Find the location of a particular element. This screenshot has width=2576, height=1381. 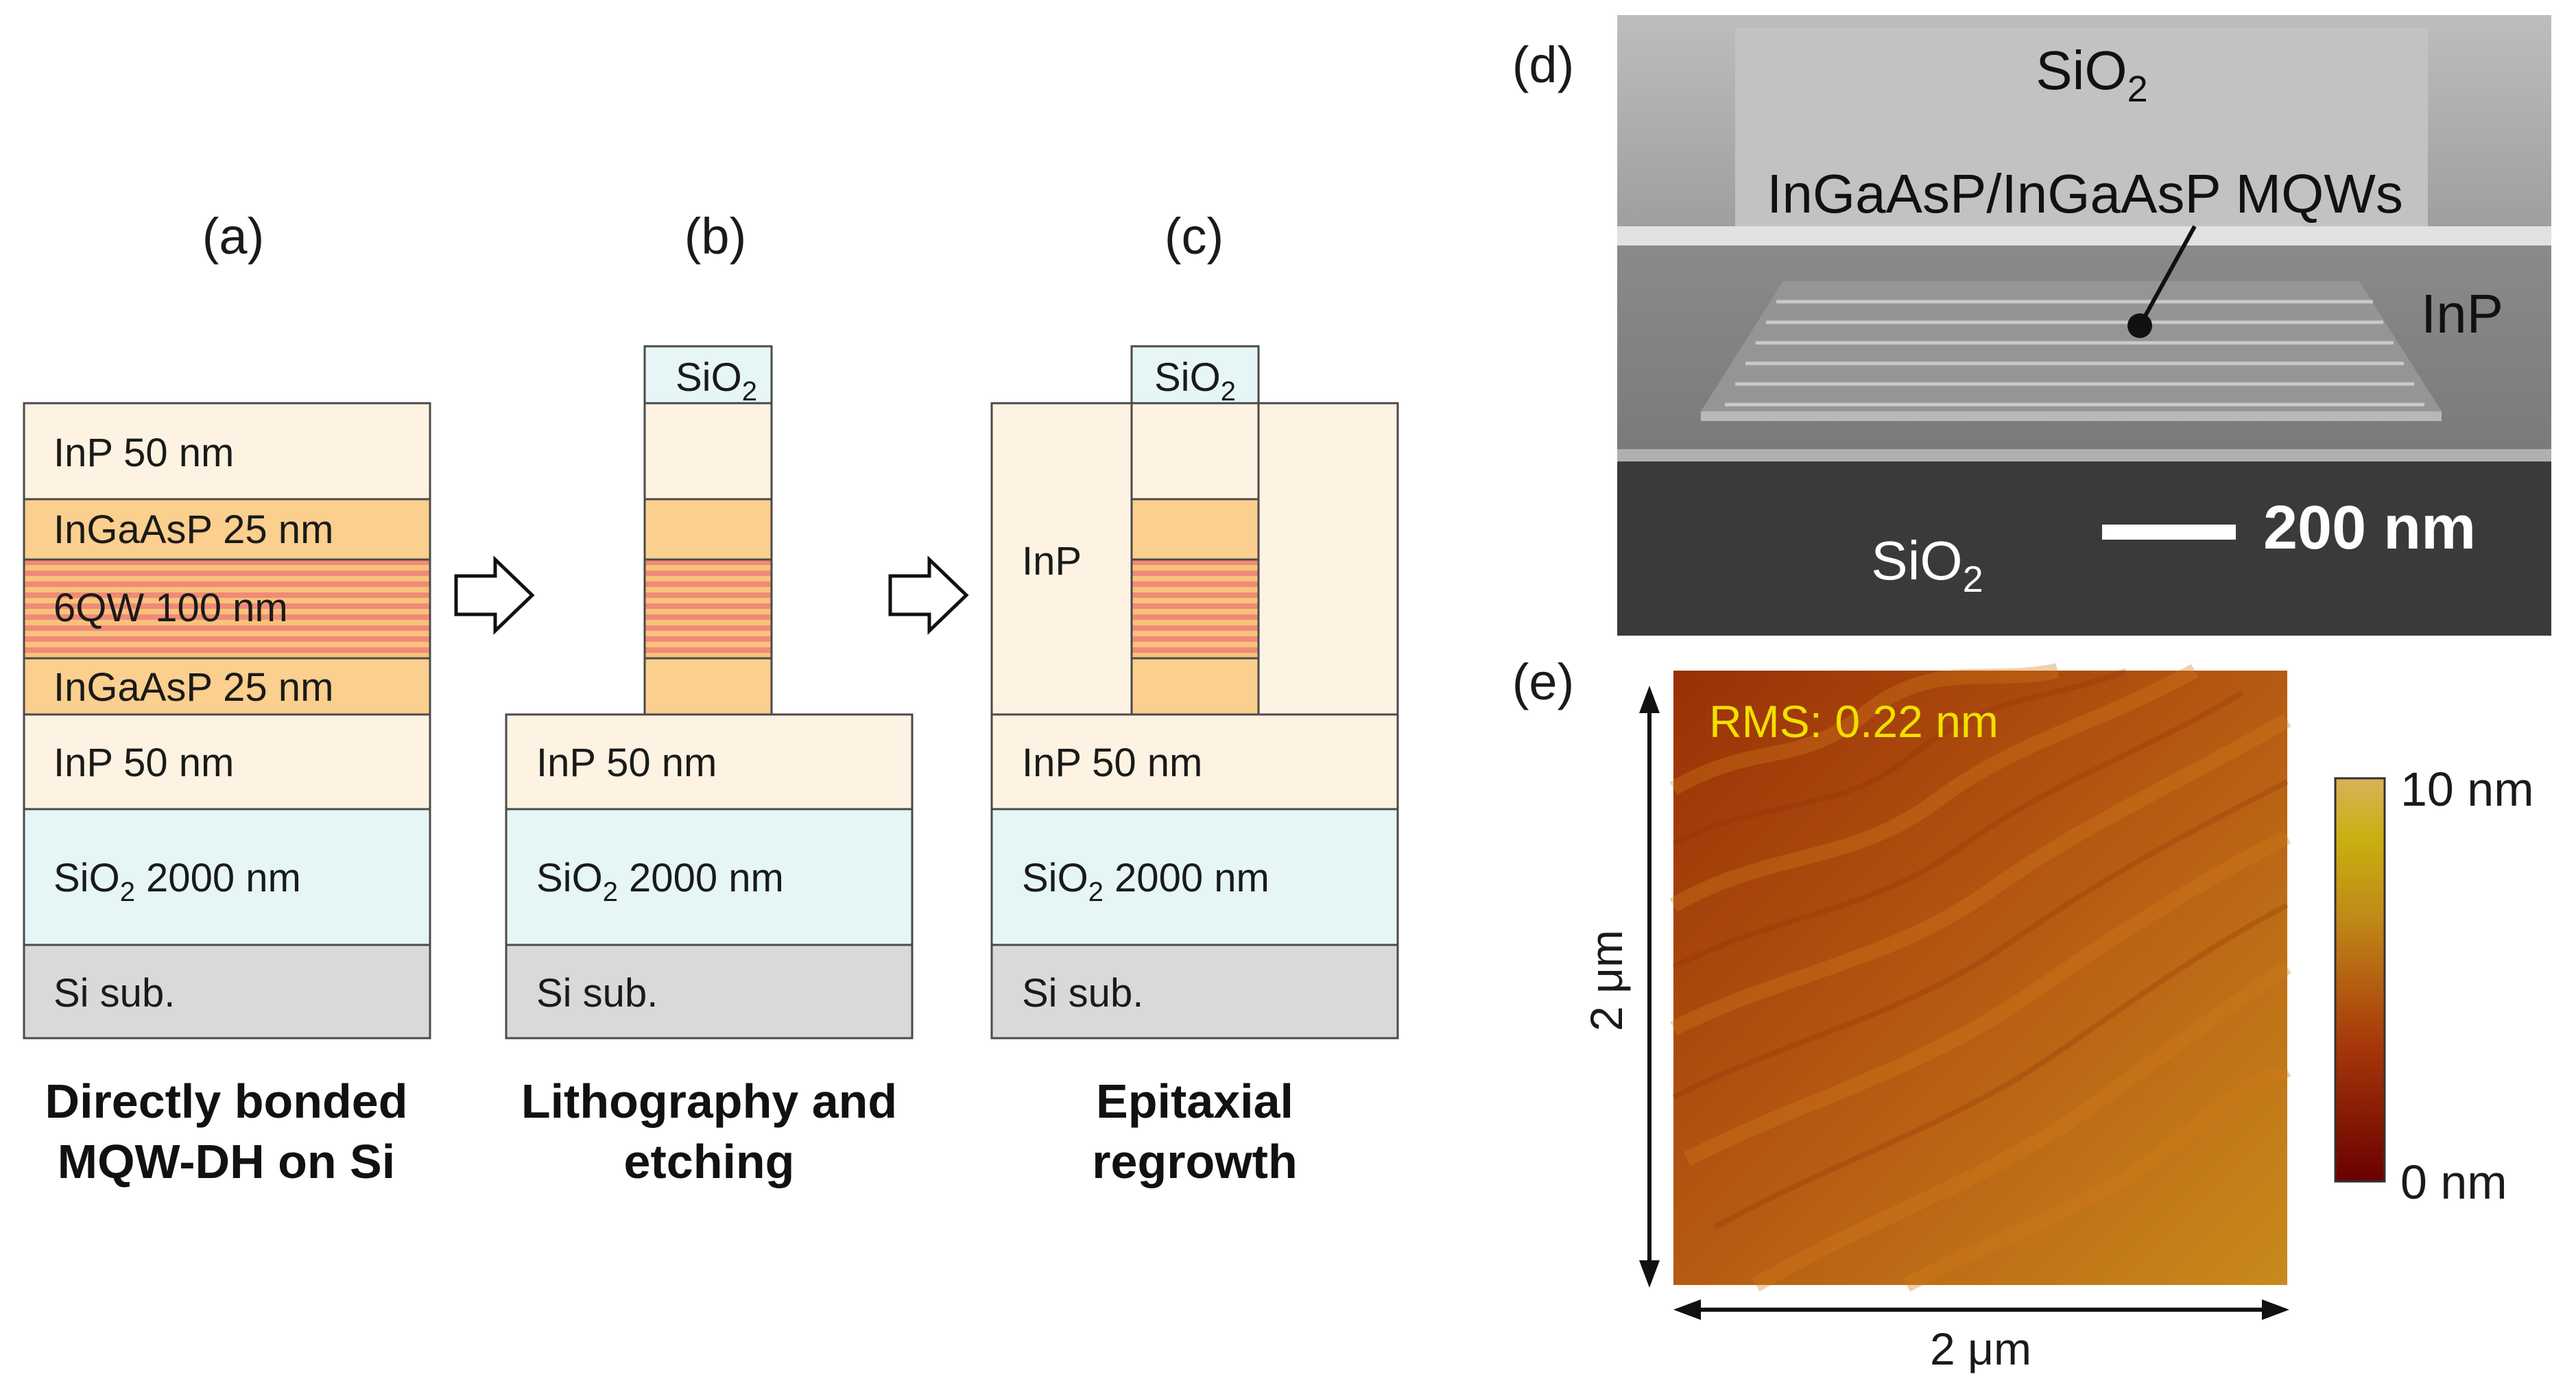

sem-label-mqw: InGaAsP/InGaAsP MQWs is located at coordinates (2085, 193).